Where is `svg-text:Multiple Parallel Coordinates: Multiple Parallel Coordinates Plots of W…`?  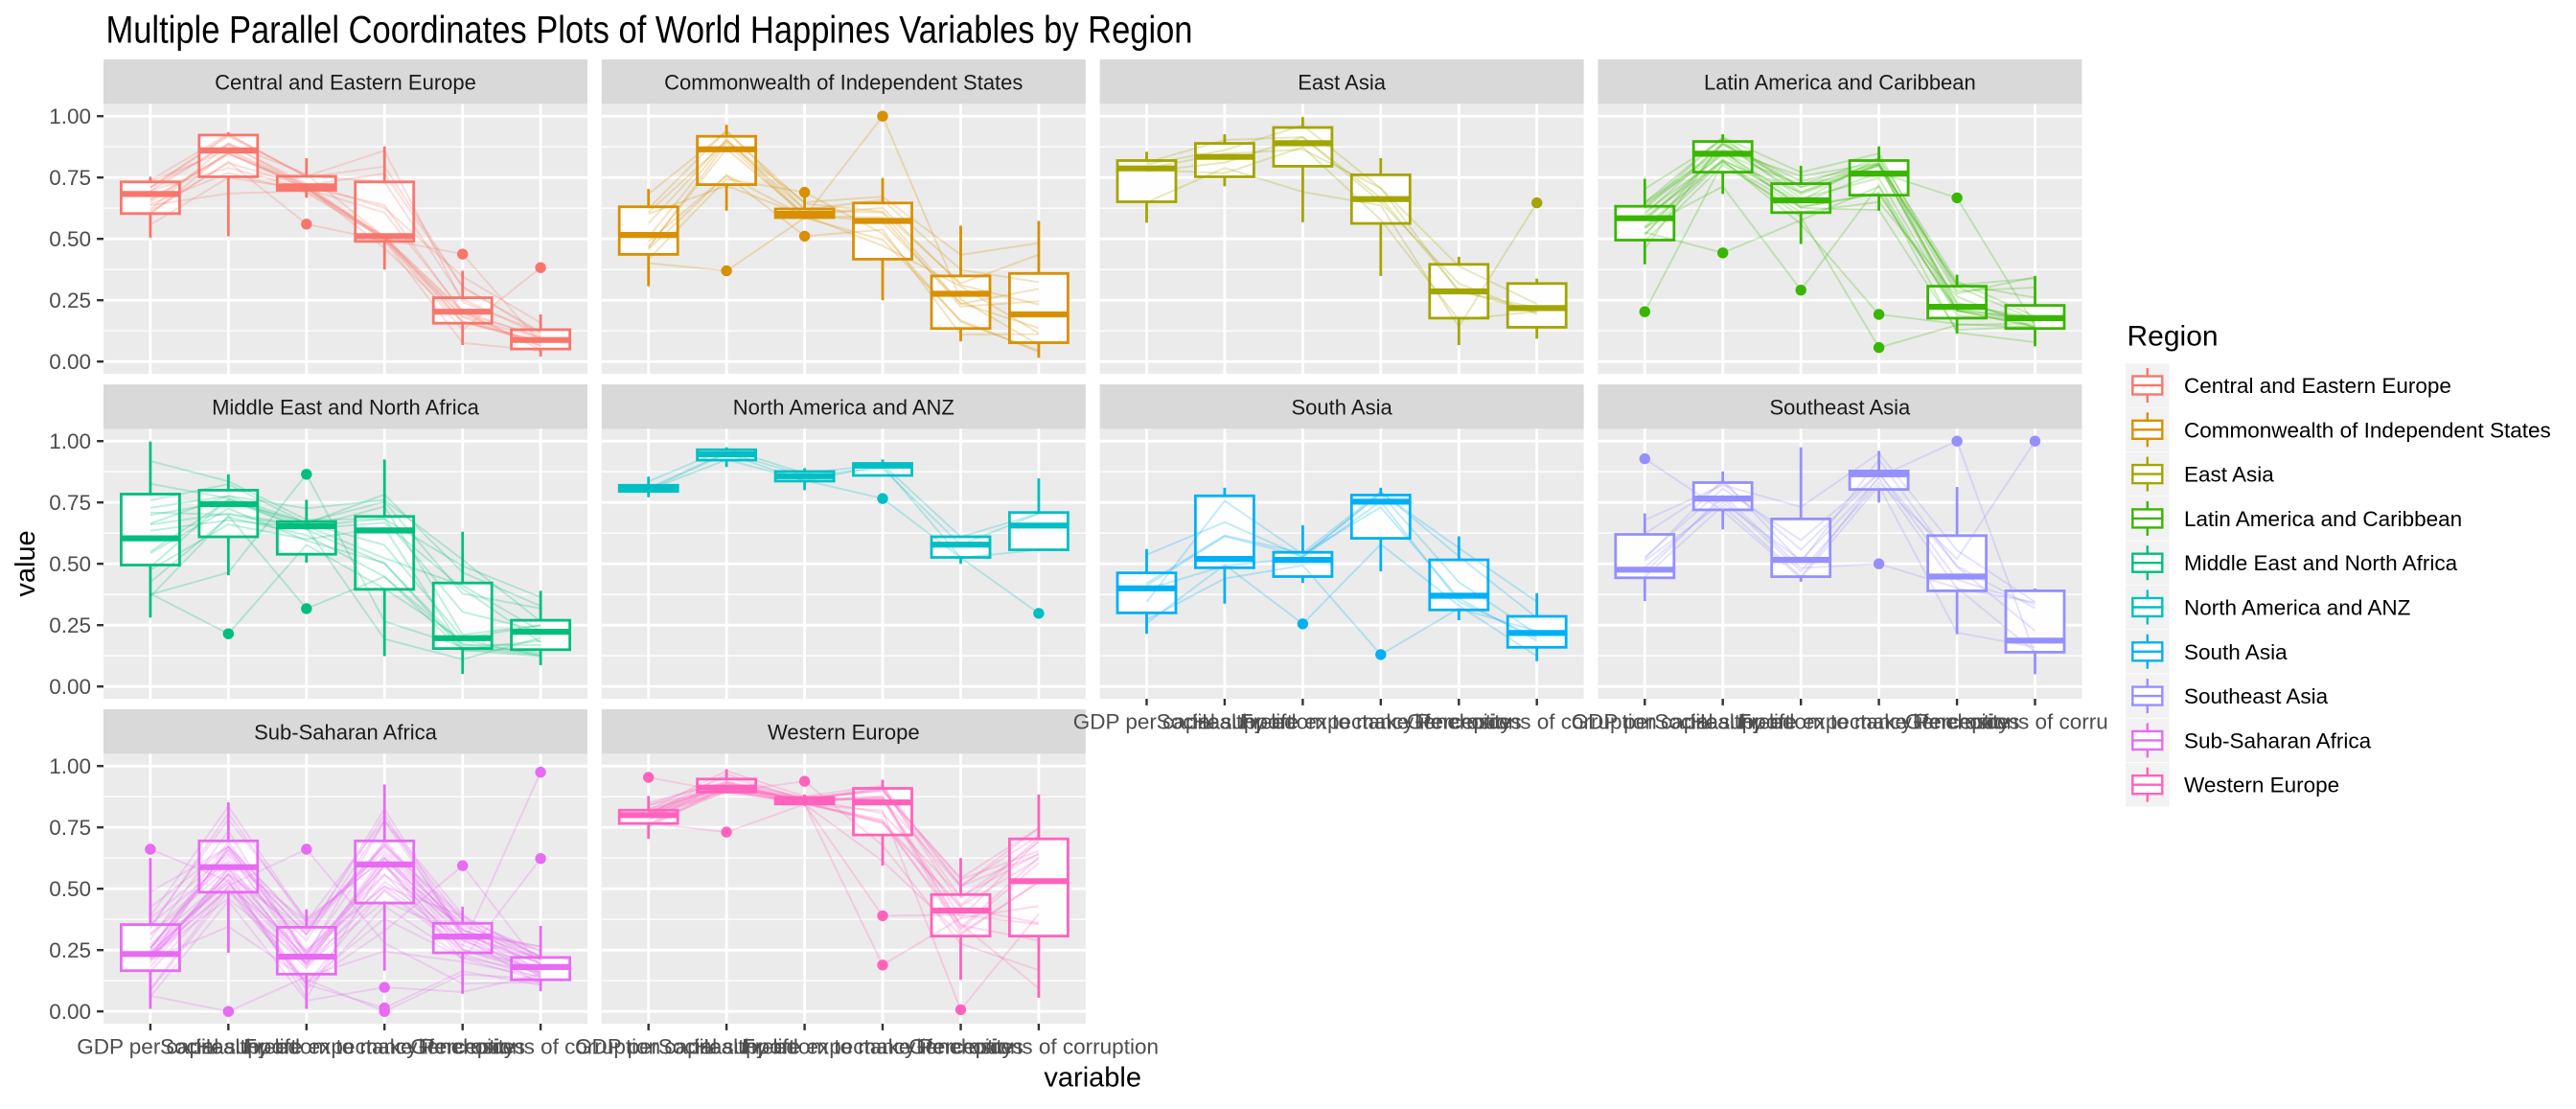
svg-text:Multiple Parallel Coordinates: Multiple Parallel Coordinates Plots of W… is located at coordinates (649, 31).